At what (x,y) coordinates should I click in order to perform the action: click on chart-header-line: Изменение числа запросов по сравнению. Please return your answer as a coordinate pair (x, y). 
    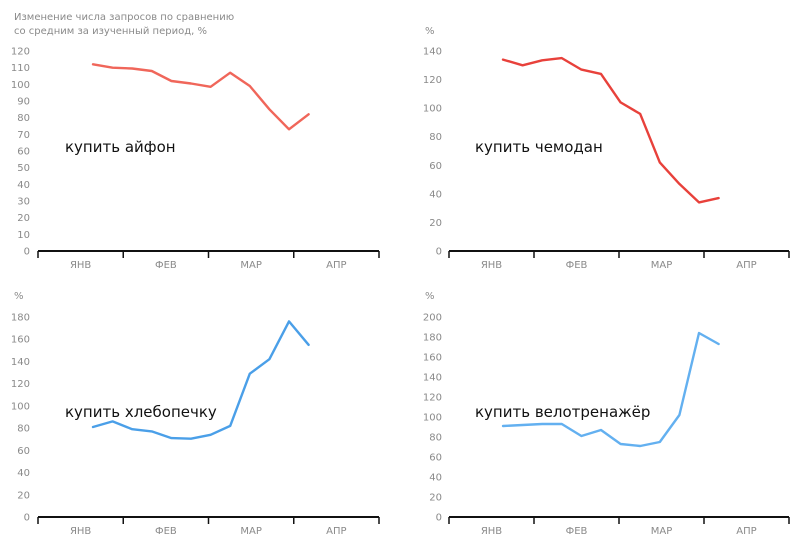
    Looking at the image, I should click on (124, 17).